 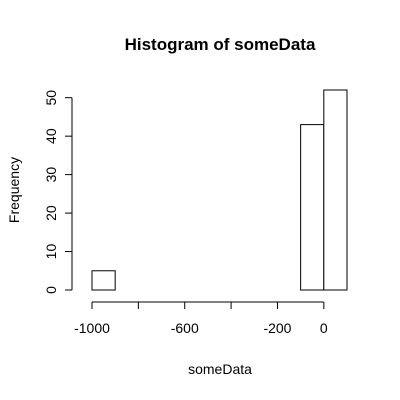 What do you see at coordinates (51, 213) in the screenshot?
I see `y-tick-label: 20` at bounding box center [51, 213].